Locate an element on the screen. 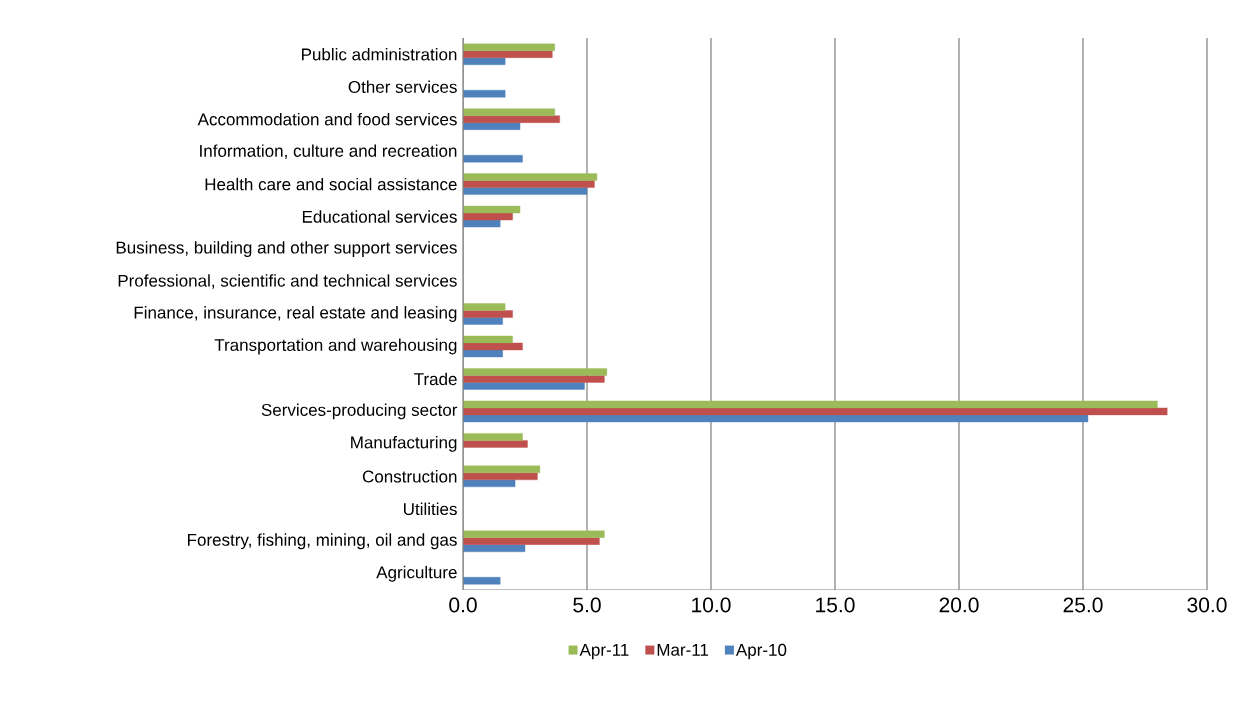 The height and width of the screenshot is (728, 1254). x-tick-label: 30.0 is located at coordinates (1207, 605).